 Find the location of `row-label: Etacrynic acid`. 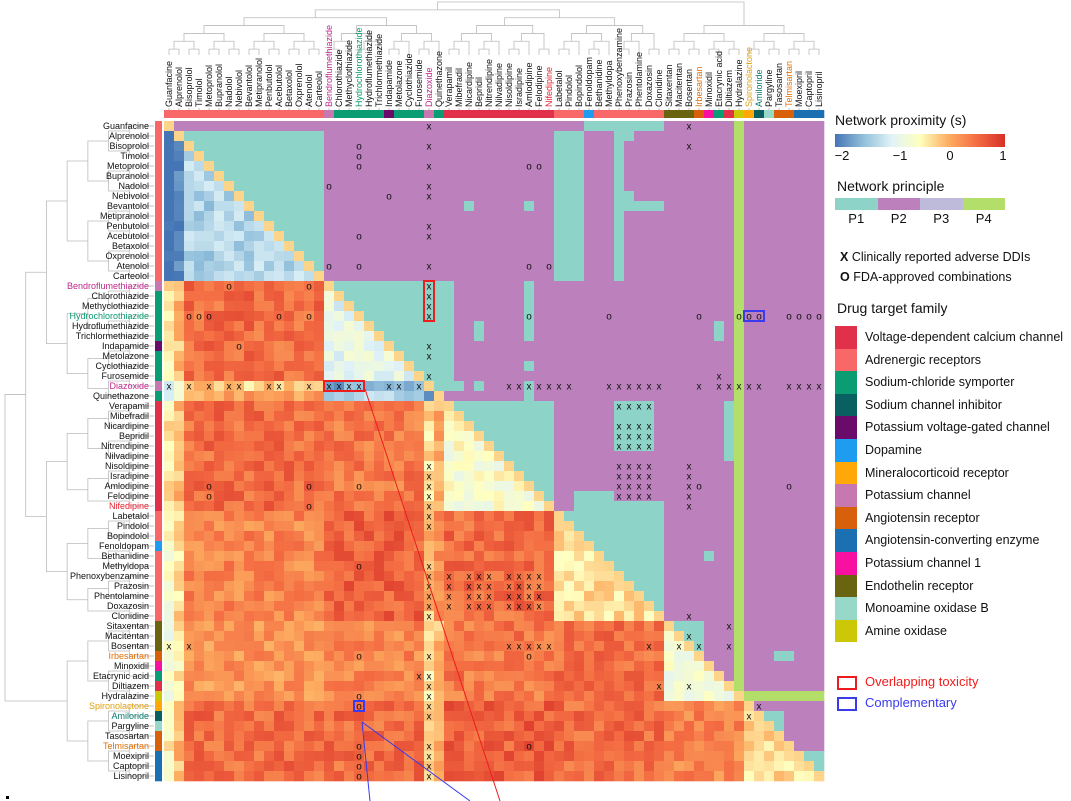

row-label: Etacrynic acid is located at coordinates (121, 676).